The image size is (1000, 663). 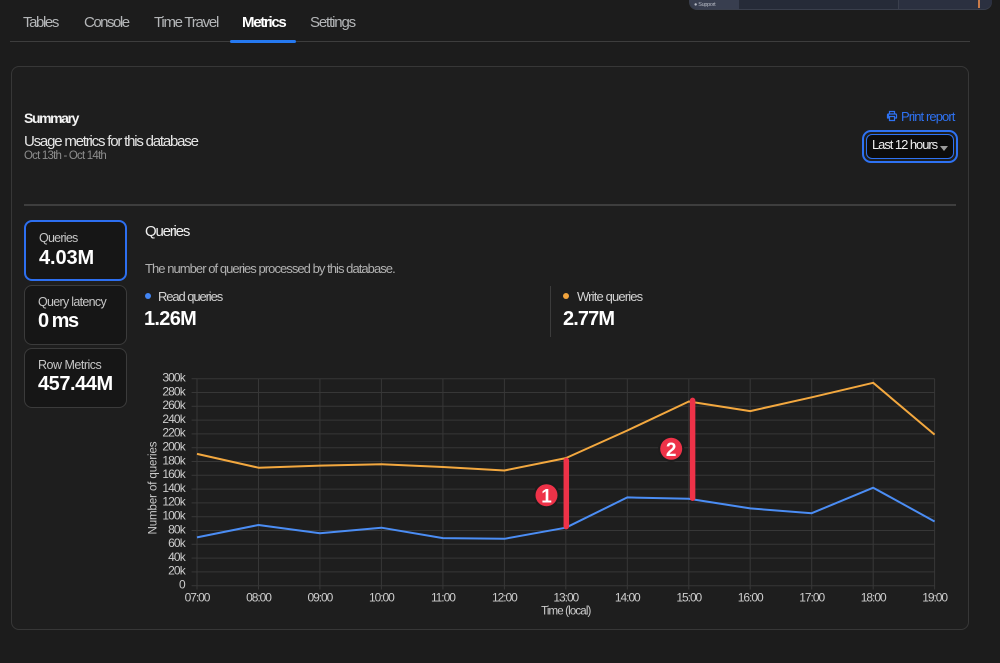 What do you see at coordinates (812, 597) in the screenshot?
I see `svg-text: 17:00` at bounding box center [812, 597].